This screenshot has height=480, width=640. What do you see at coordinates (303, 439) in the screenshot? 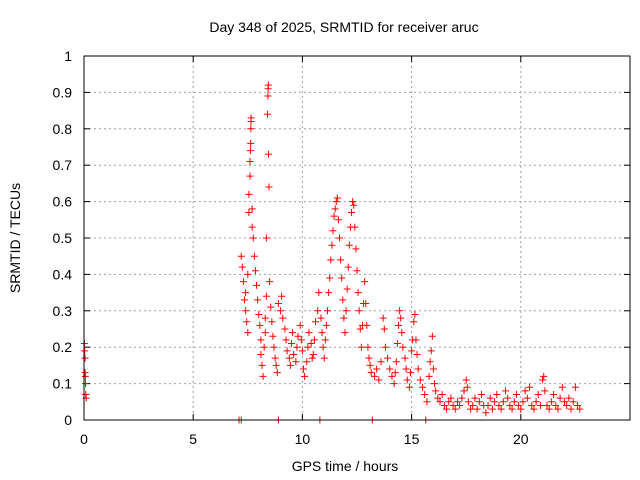
I see `x-tick-label: 10` at bounding box center [303, 439].